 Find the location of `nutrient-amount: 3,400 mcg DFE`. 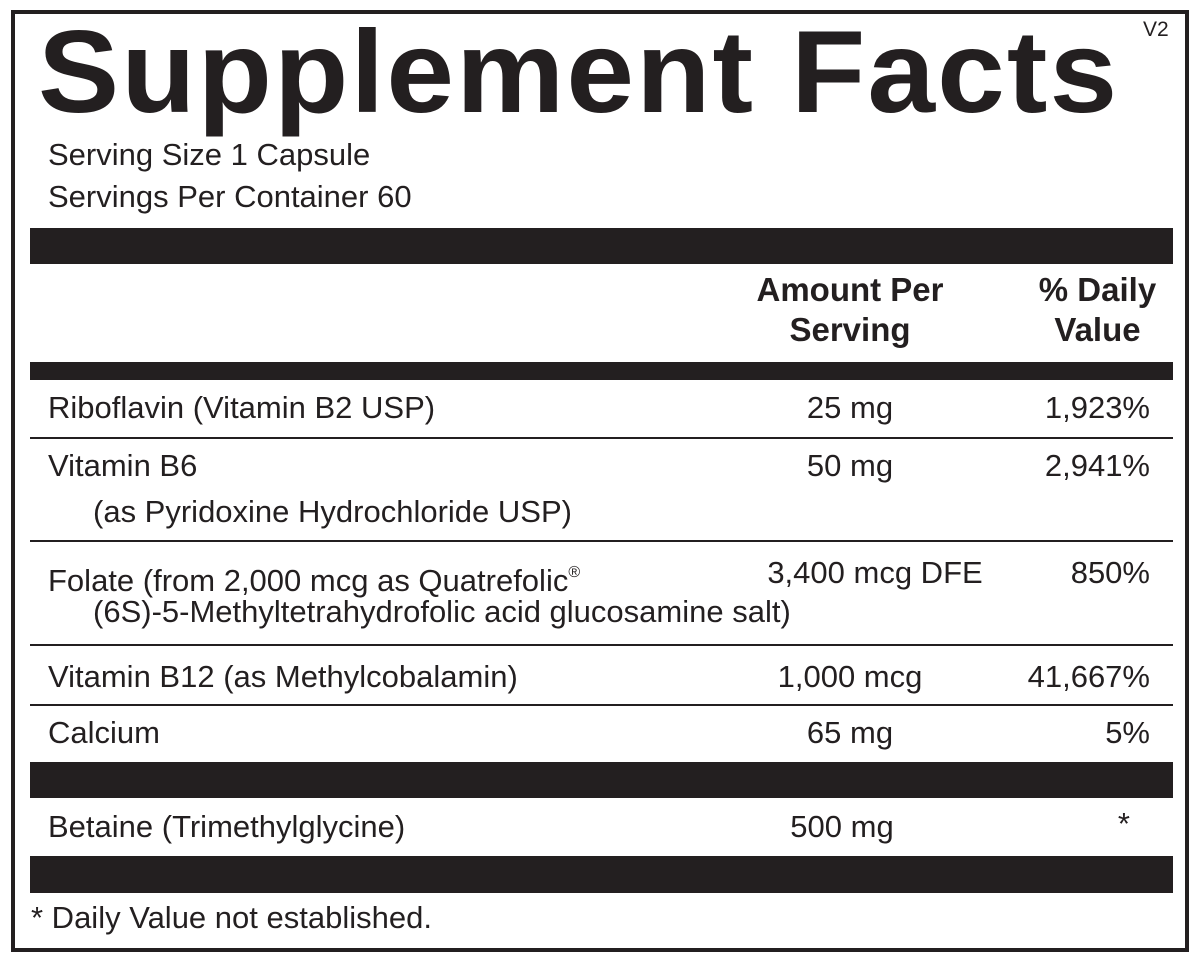

nutrient-amount: 3,400 mcg DFE is located at coordinates (875, 572).